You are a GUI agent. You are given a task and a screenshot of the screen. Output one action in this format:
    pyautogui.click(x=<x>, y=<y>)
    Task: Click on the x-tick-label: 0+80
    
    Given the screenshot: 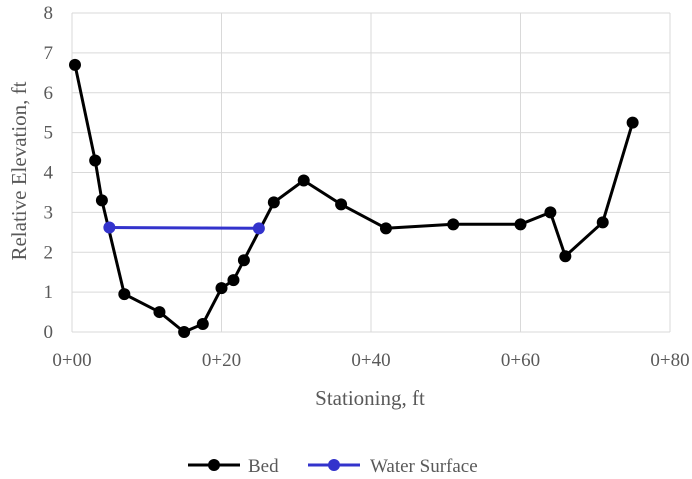 What is the action you would take?
    pyautogui.click(x=669, y=360)
    